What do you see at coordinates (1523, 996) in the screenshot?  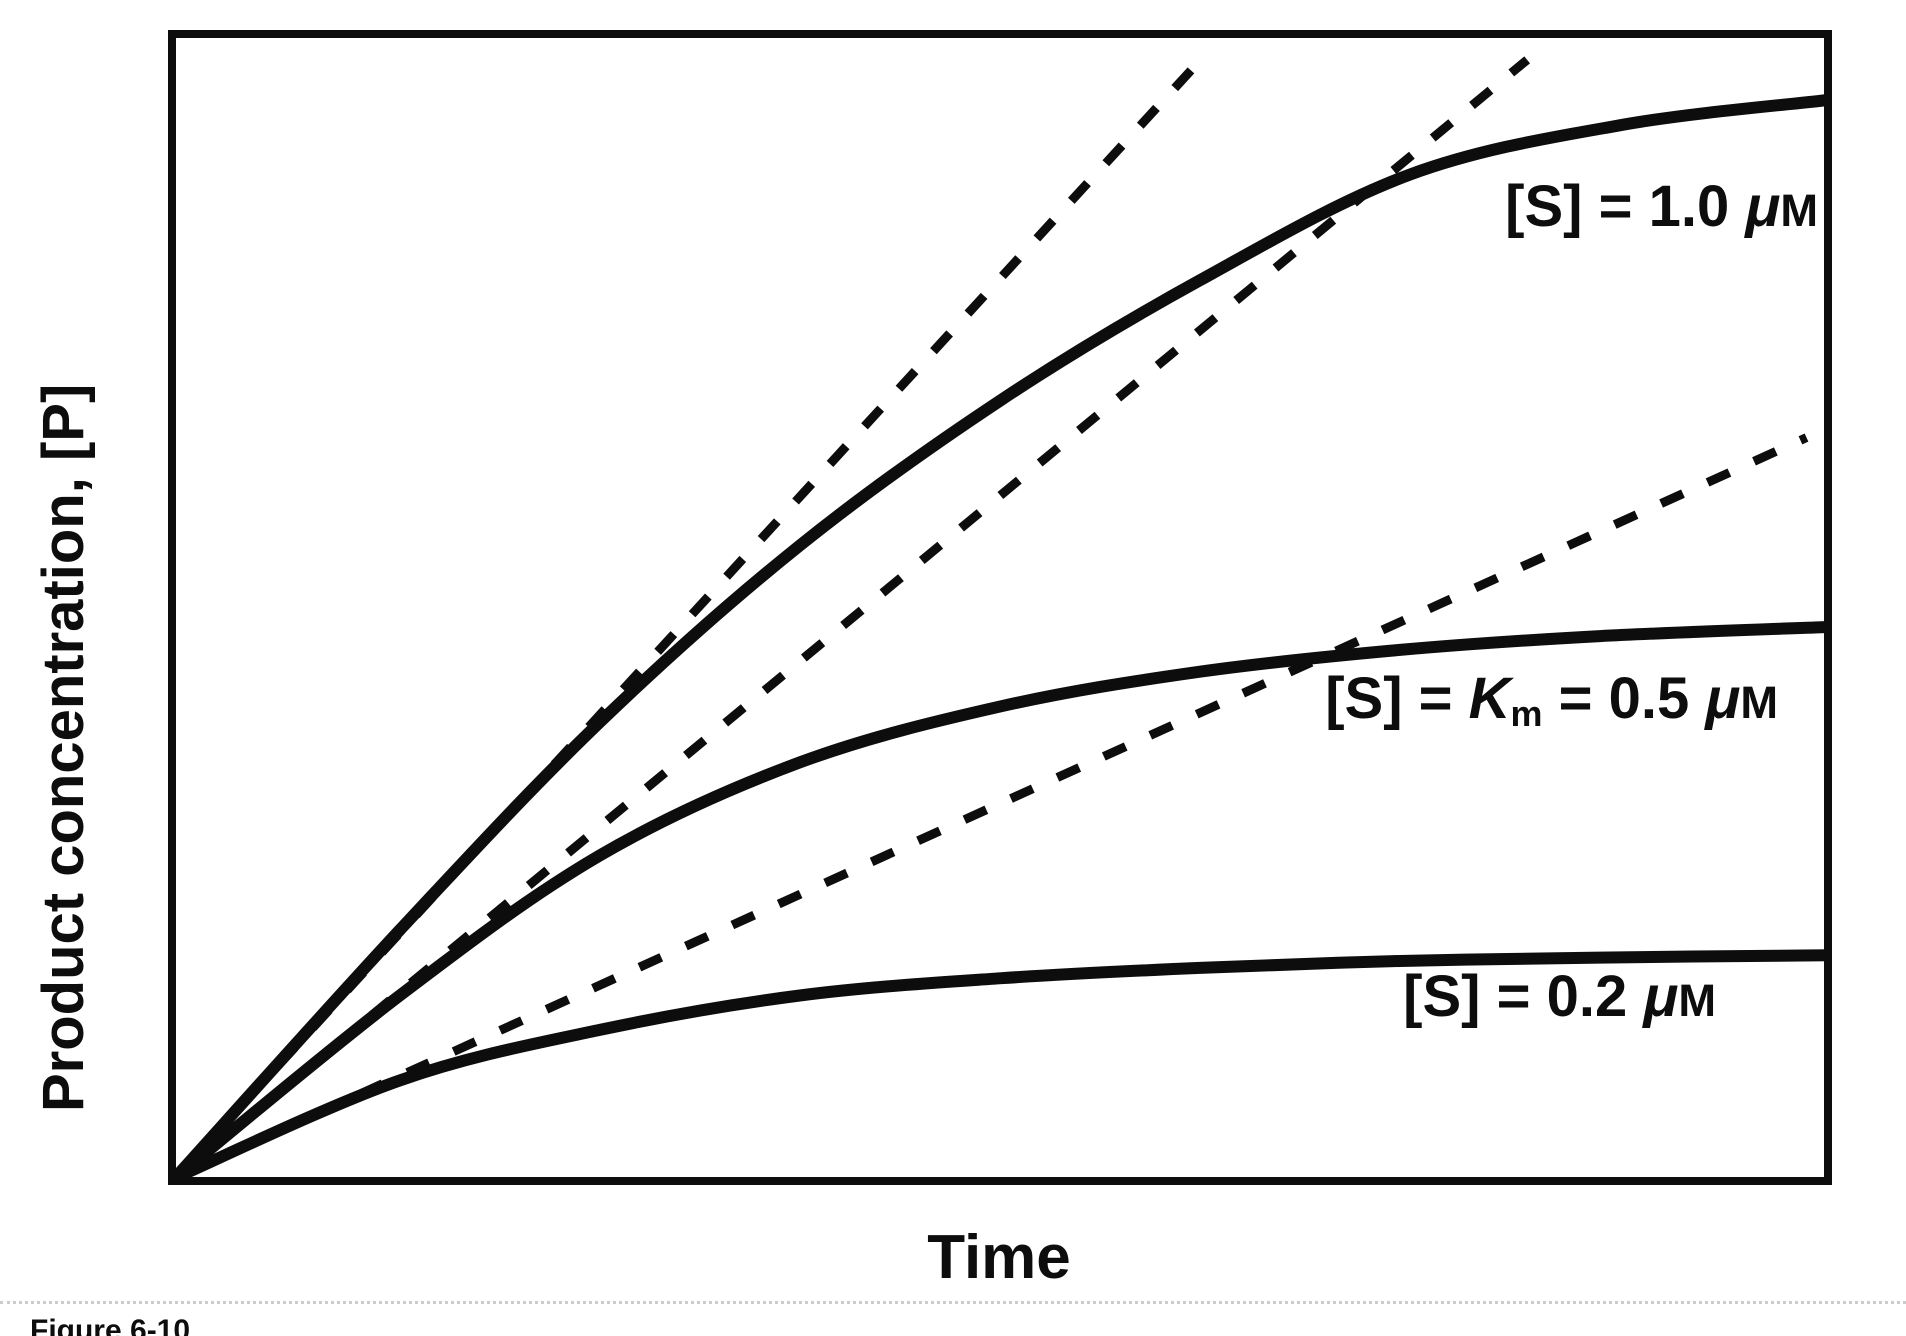 I see `label-text: [S] = 0.2` at bounding box center [1523, 996].